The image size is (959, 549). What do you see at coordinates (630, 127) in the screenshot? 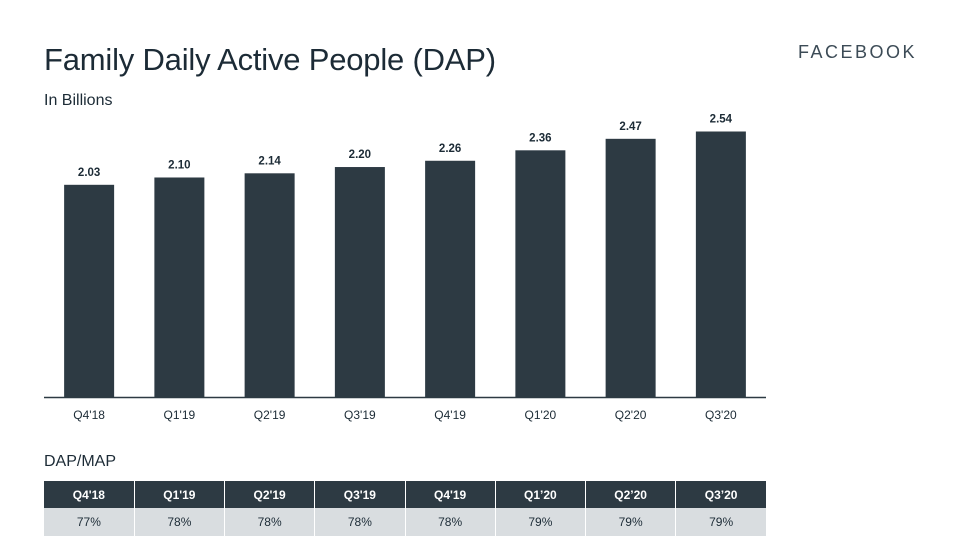
I see `bar-value-label: 2.47` at bounding box center [630, 127].